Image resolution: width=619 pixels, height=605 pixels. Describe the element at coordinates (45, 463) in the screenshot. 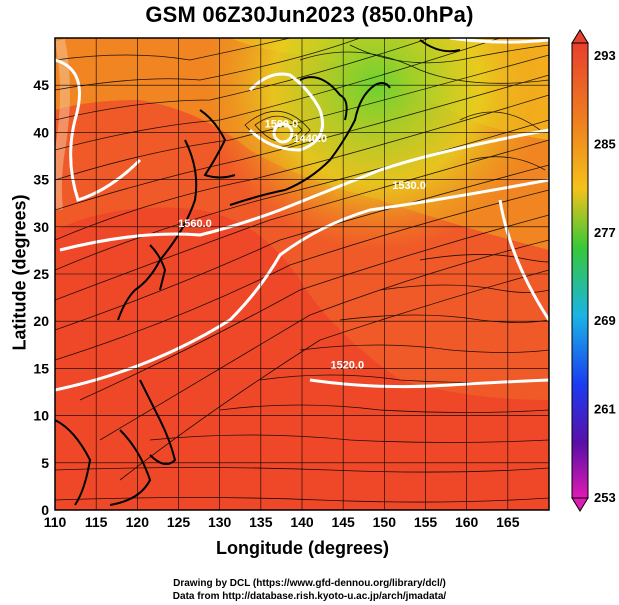

I see `y-tick-label: 5` at that location.